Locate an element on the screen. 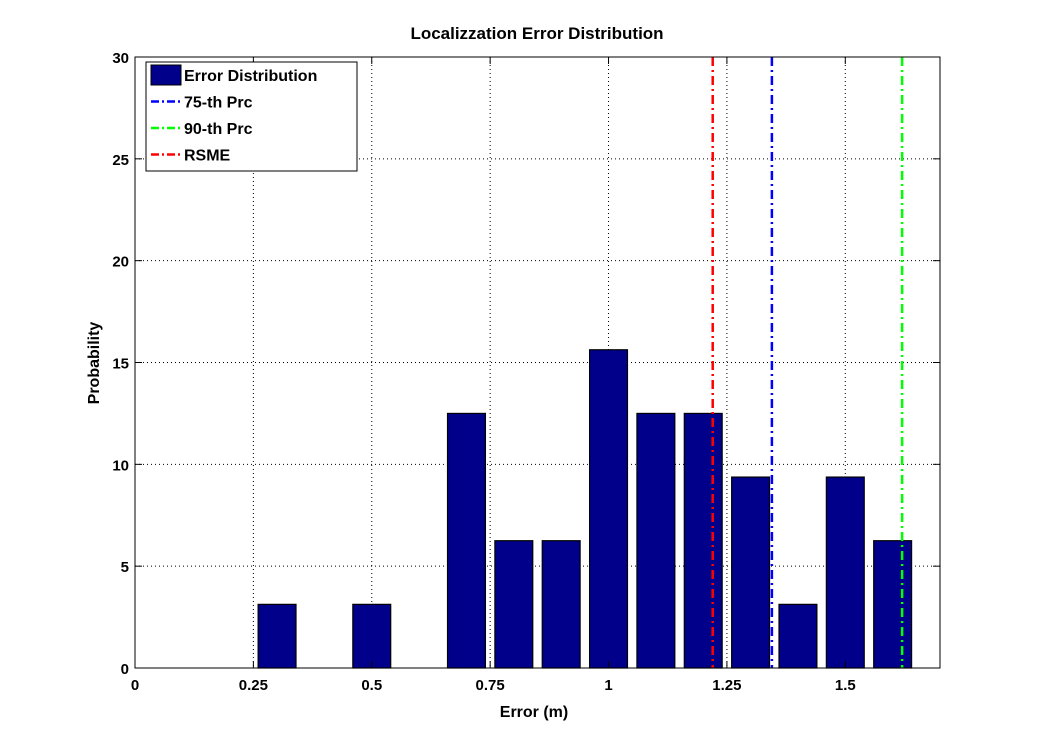  x-tick-label: 0.25 is located at coordinates (253, 685).